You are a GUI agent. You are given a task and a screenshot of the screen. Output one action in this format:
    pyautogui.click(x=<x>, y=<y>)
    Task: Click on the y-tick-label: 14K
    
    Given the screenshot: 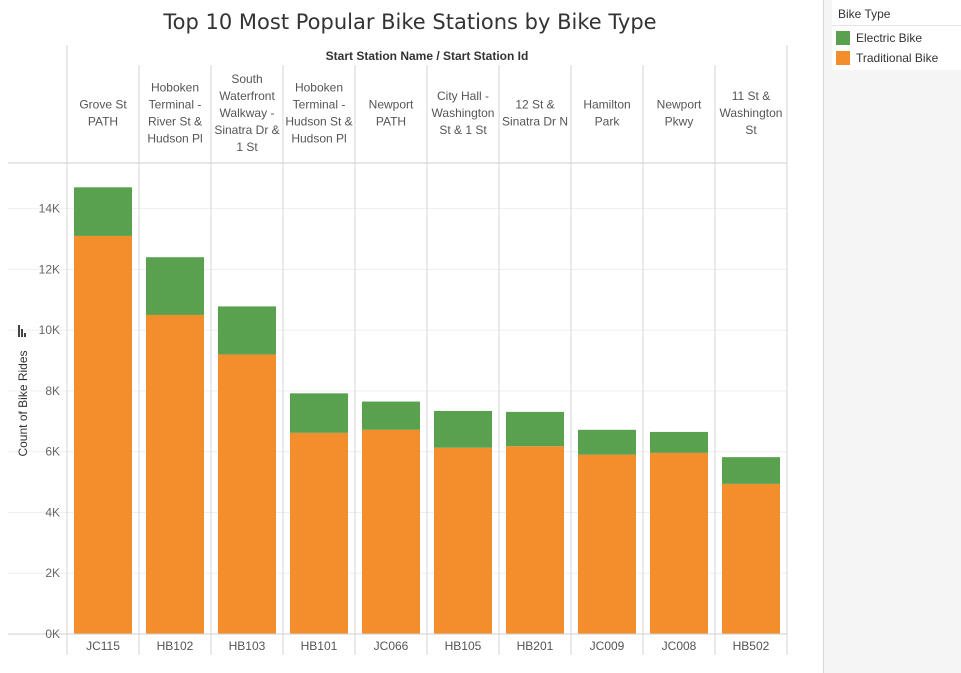 What is the action you would take?
    pyautogui.click(x=49, y=209)
    